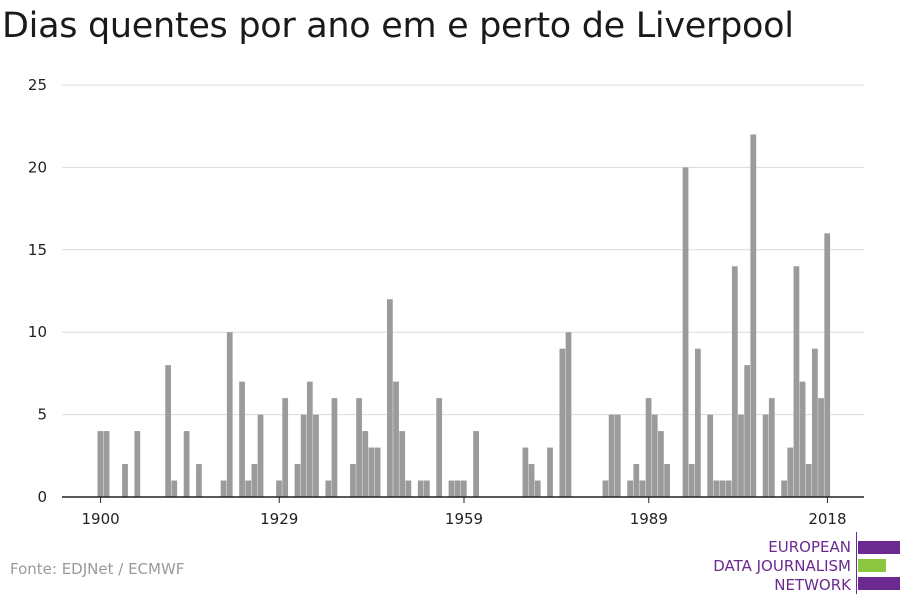 This screenshot has height=600, width=900. Describe the element at coordinates (872, 565) in the screenshot. I see `logo-bar-green` at that location.